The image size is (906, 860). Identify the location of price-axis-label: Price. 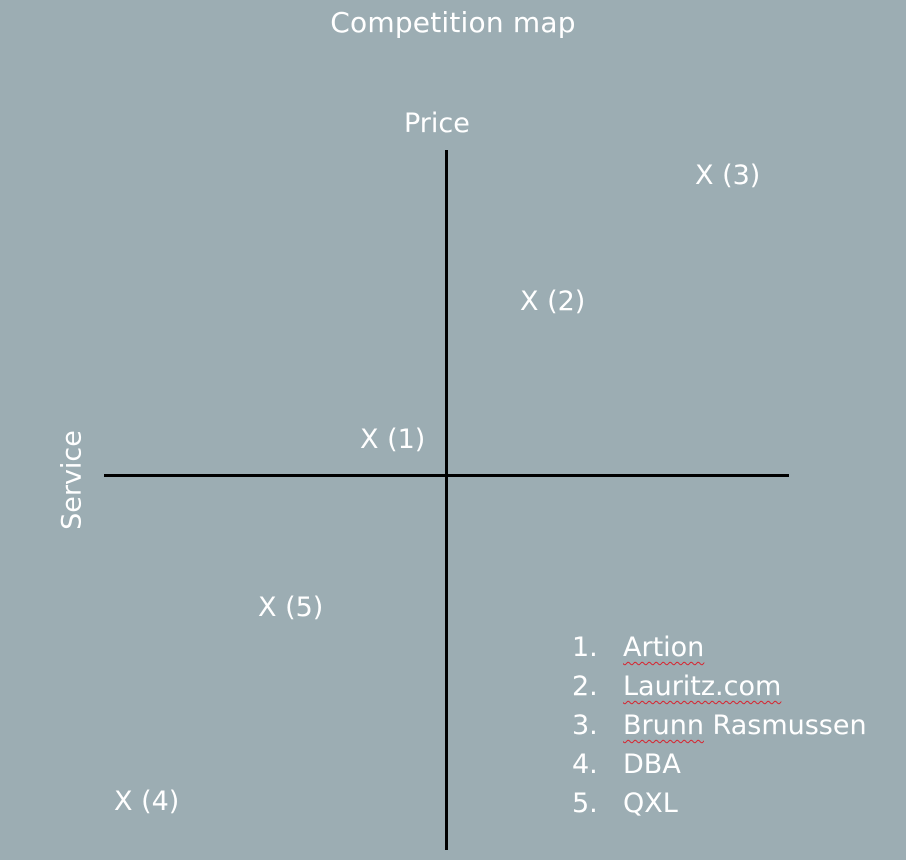
(437, 123).